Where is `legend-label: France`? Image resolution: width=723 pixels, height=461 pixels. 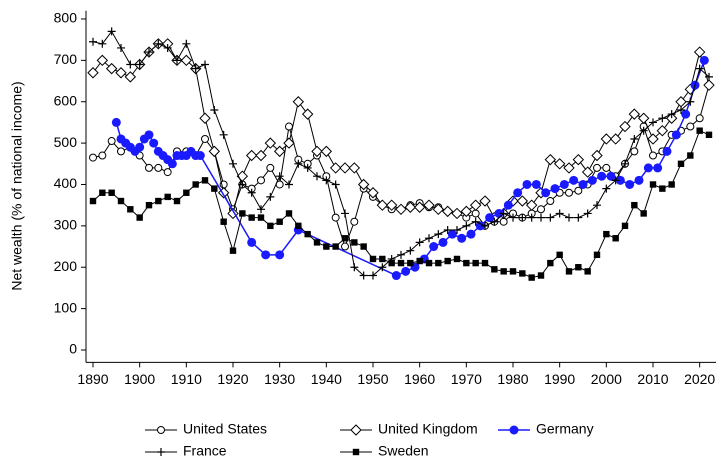
legend-label: France is located at coordinates (205, 451).